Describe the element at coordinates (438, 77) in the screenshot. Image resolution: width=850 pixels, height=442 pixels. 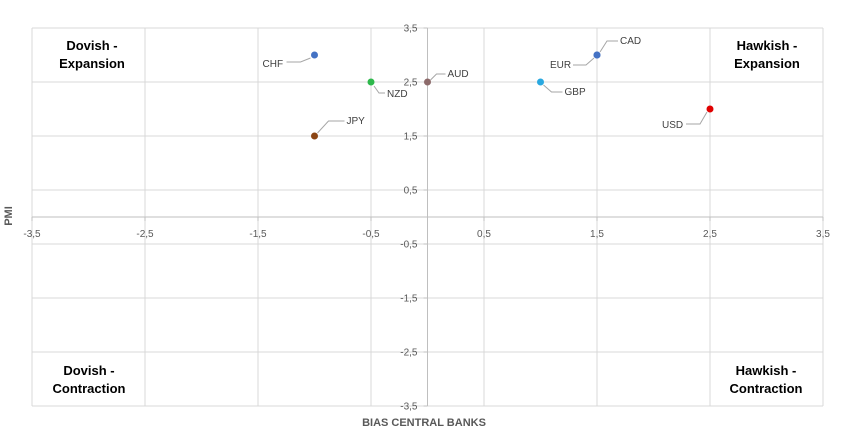
I see `leader-line-aud` at that location.